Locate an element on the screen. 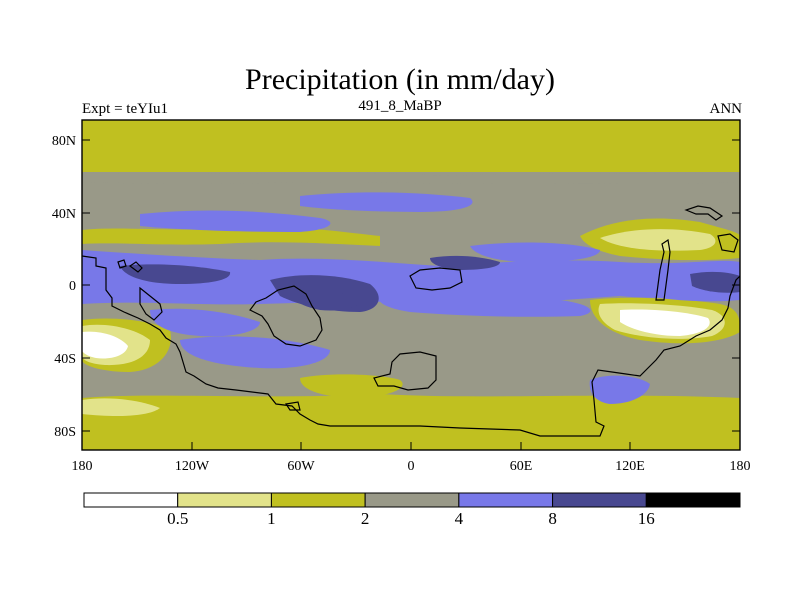 Image resolution: width=800 pixels, height=600 pixels. lon-tick-label: 0 is located at coordinates (411, 466).